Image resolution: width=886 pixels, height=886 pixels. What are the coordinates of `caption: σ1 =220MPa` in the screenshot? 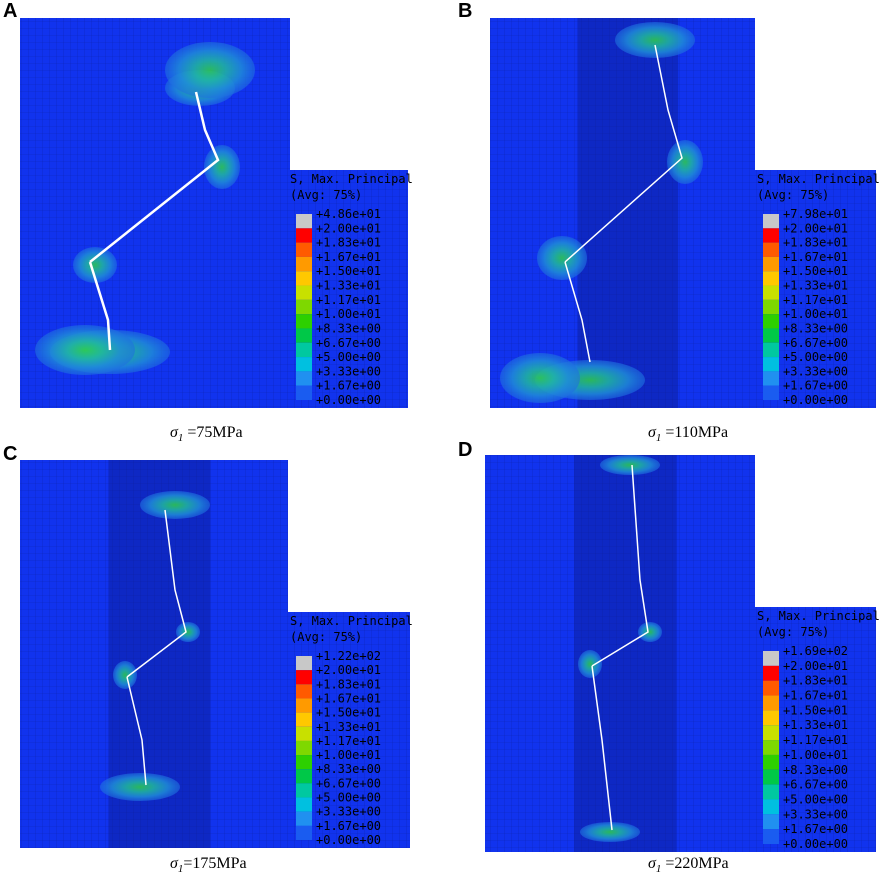 It's located at (688, 865).